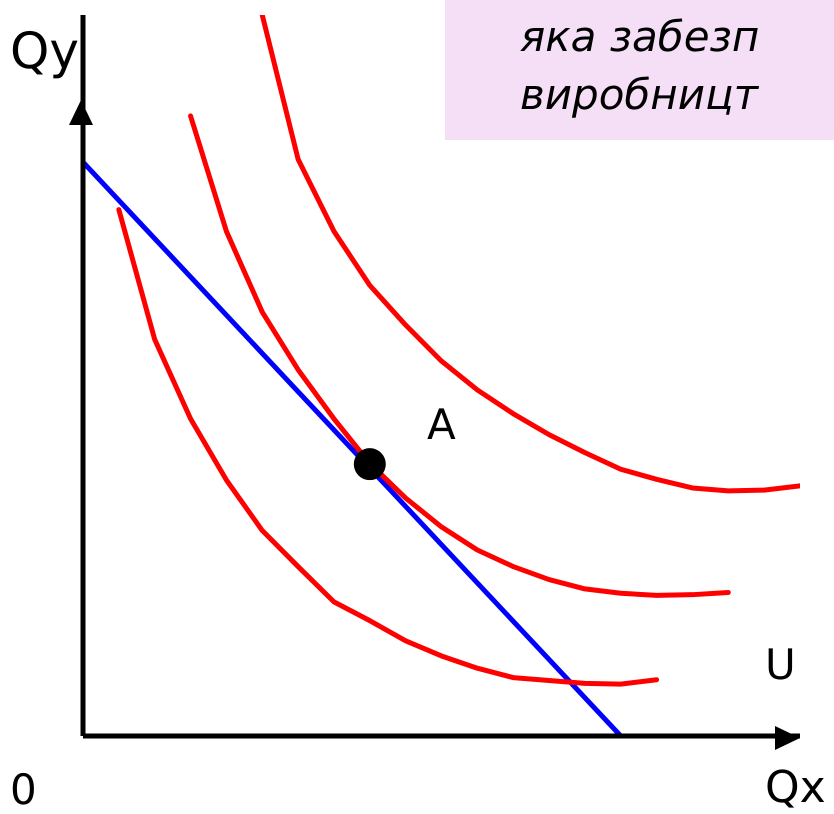 The height and width of the screenshot is (814, 834). I want to click on x-axis-title: Qx, so click(795, 787).